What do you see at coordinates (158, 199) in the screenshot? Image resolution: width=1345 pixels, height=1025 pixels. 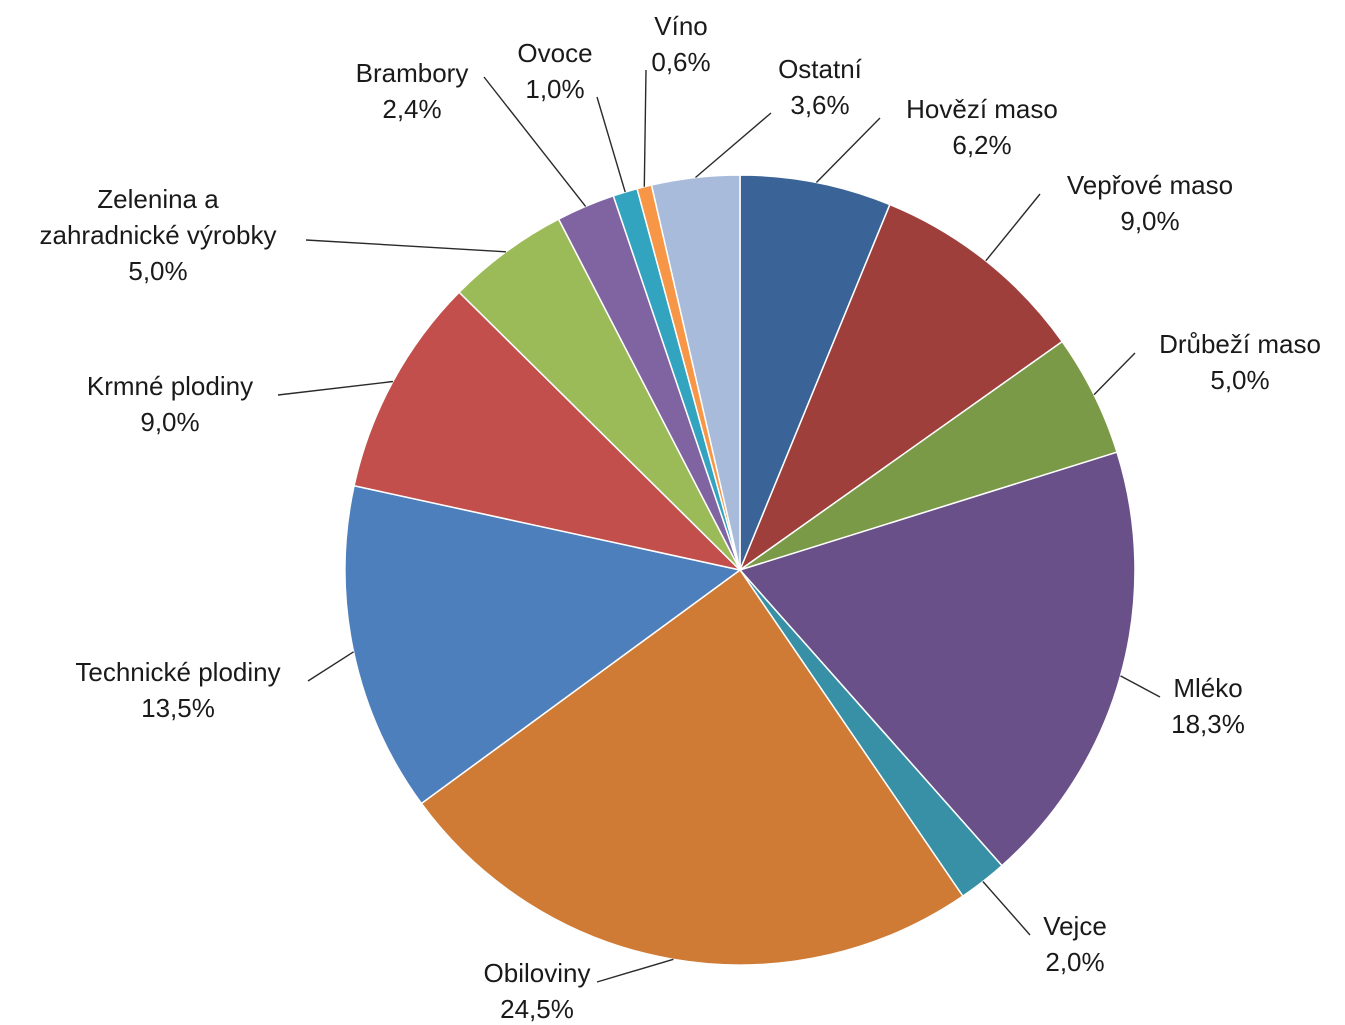 I see `slice-name-zelenina-a-zahradnicke-vyrobky: Zelenina a` at bounding box center [158, 199].